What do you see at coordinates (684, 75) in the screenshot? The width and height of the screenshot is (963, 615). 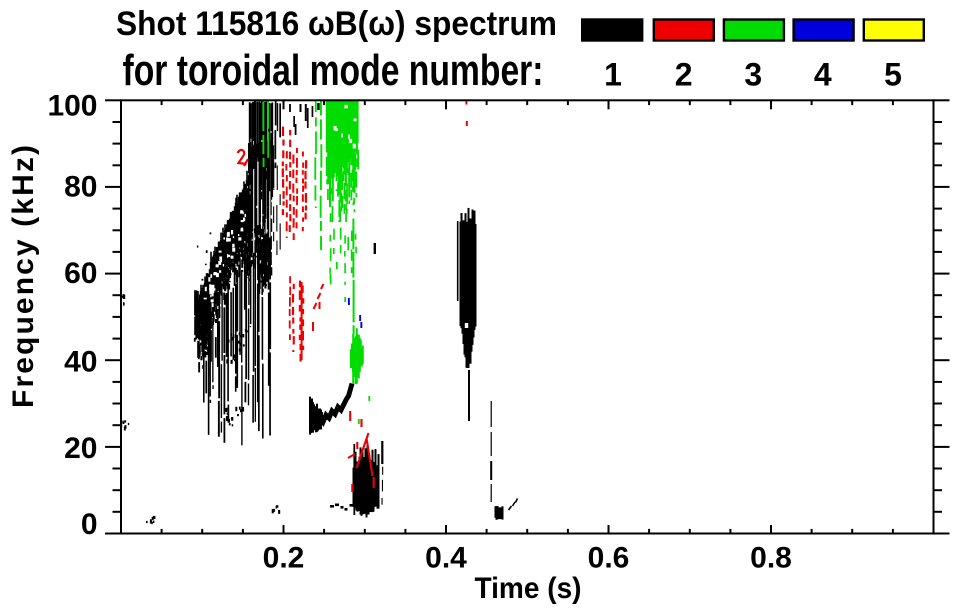 I see `svg-text: 2` at bounding box center [684, 75].